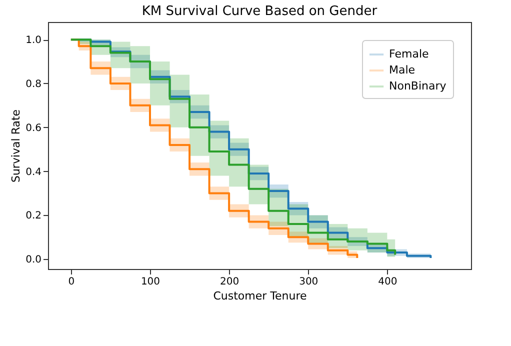 This screenshot has width=511, height=346. I want to click on y-tick-label: 1.0, so click(34, 40).